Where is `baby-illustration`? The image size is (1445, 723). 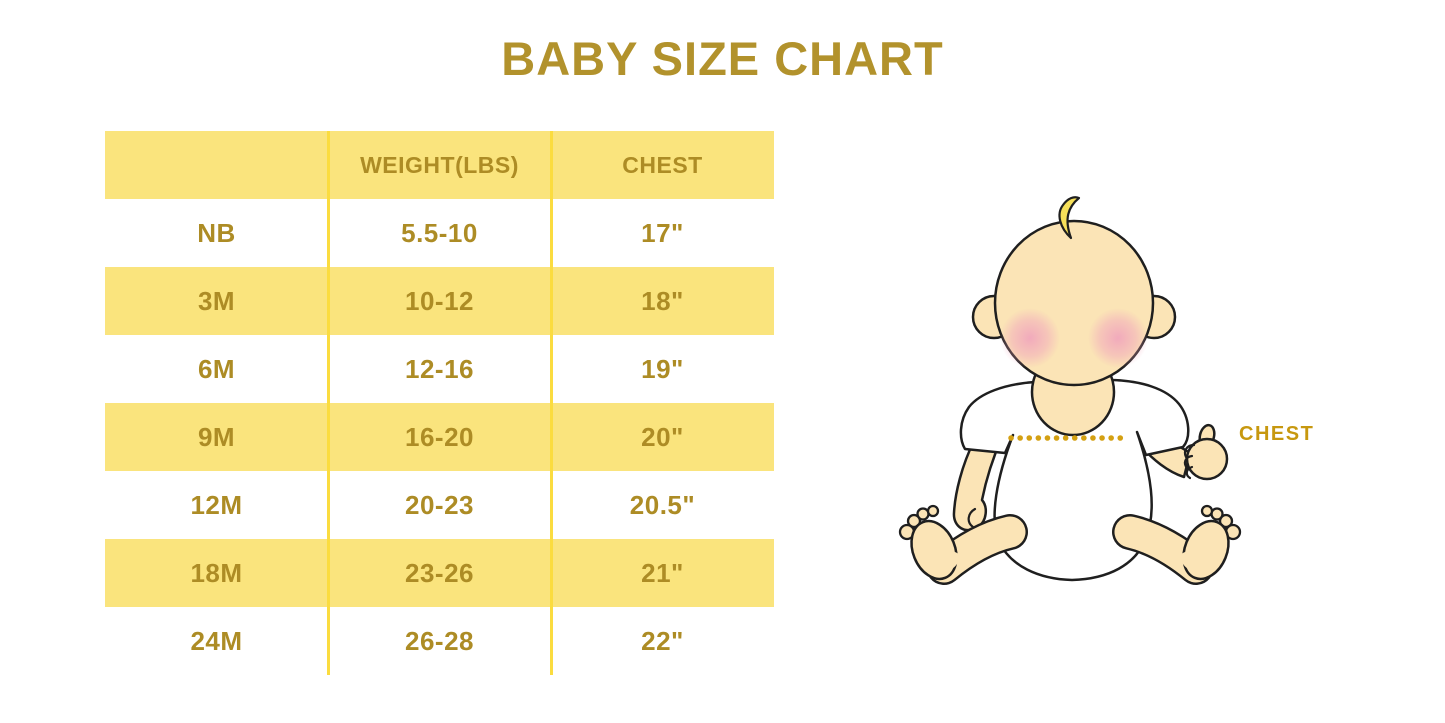 baby-illustration is located at coordinates (1070, 390).